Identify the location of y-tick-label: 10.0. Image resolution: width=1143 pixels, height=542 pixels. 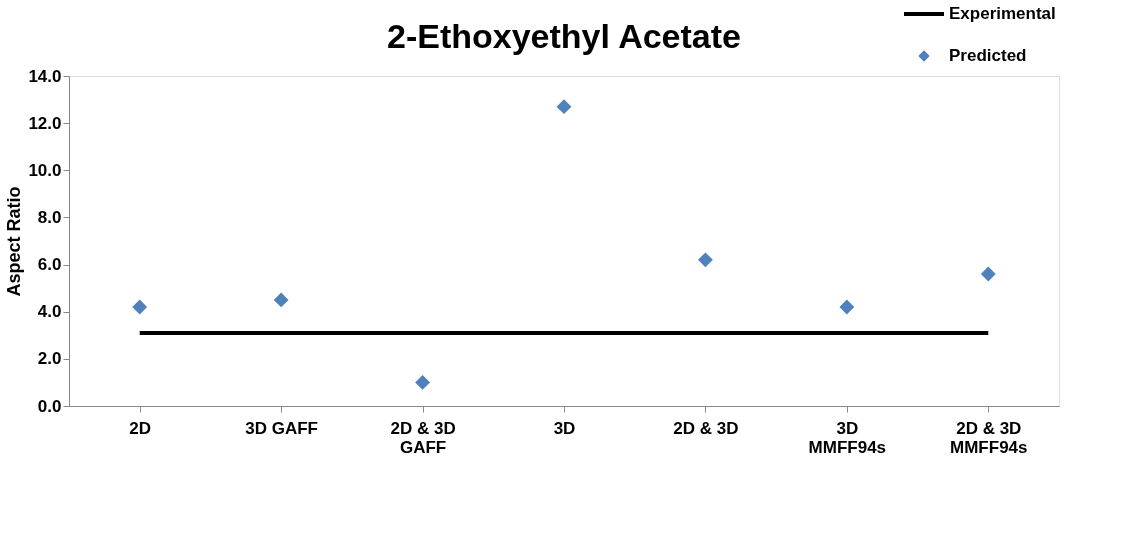
(45, 170).